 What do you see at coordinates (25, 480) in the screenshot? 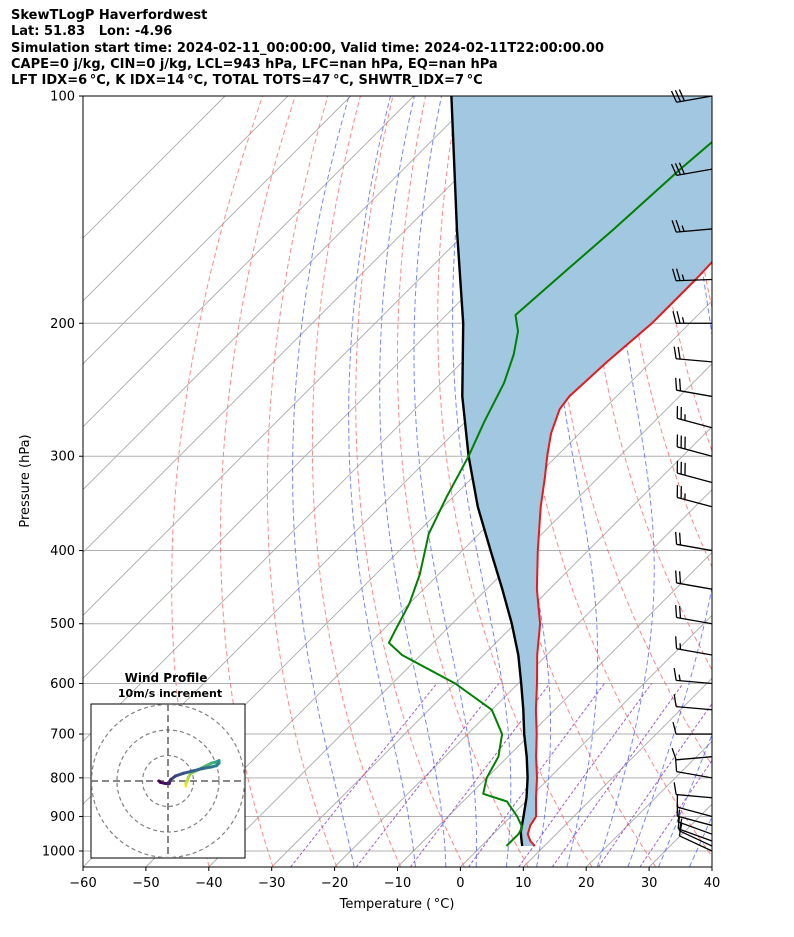
I see `y-axis-label: Pressure (hPa)` at bounding box center [25, 480].